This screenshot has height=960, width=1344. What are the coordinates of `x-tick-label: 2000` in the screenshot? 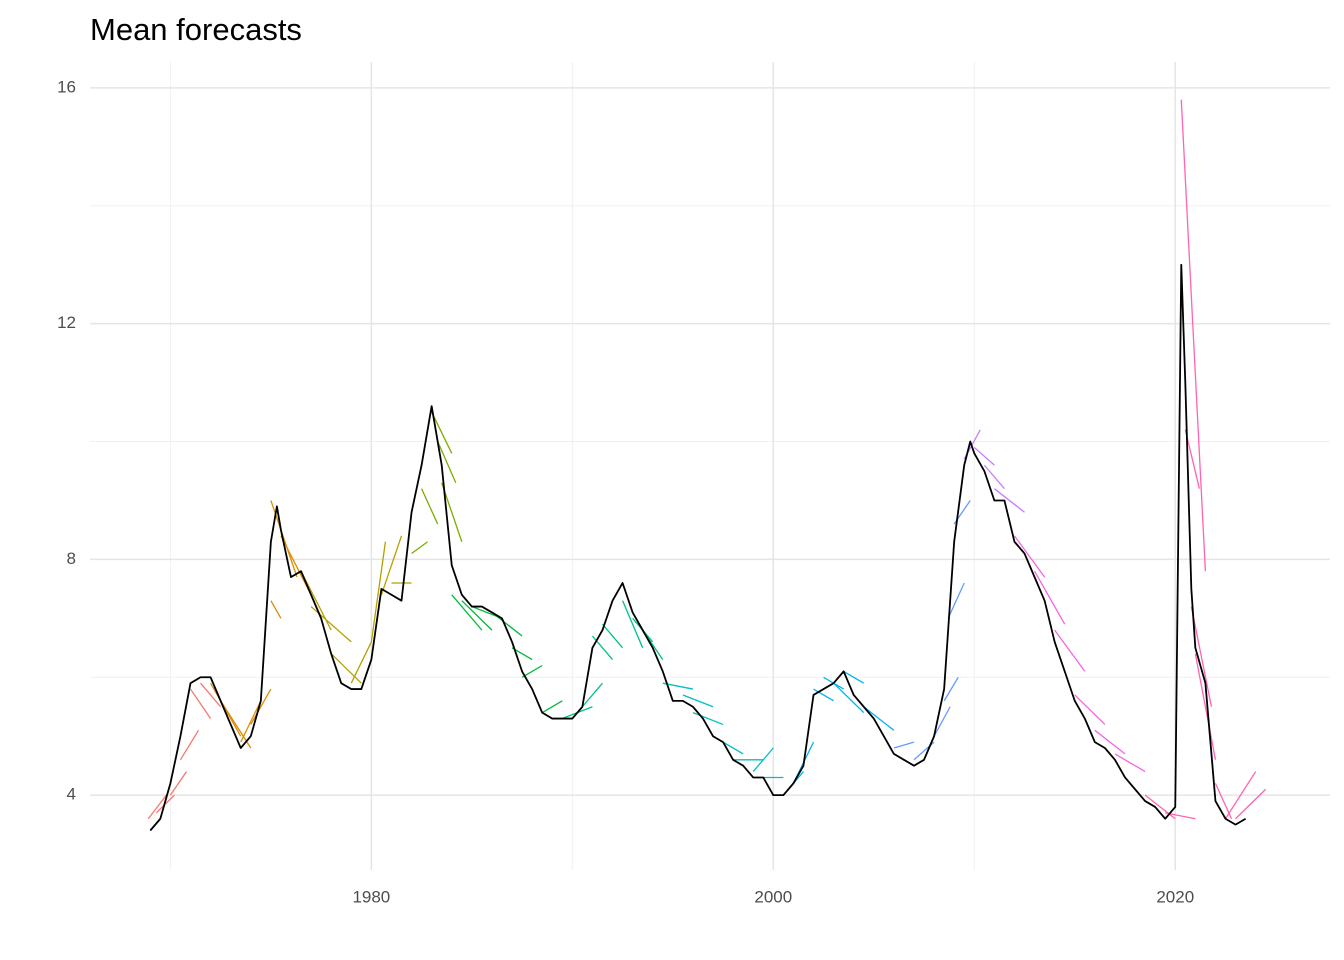 It's located at (773, 896).